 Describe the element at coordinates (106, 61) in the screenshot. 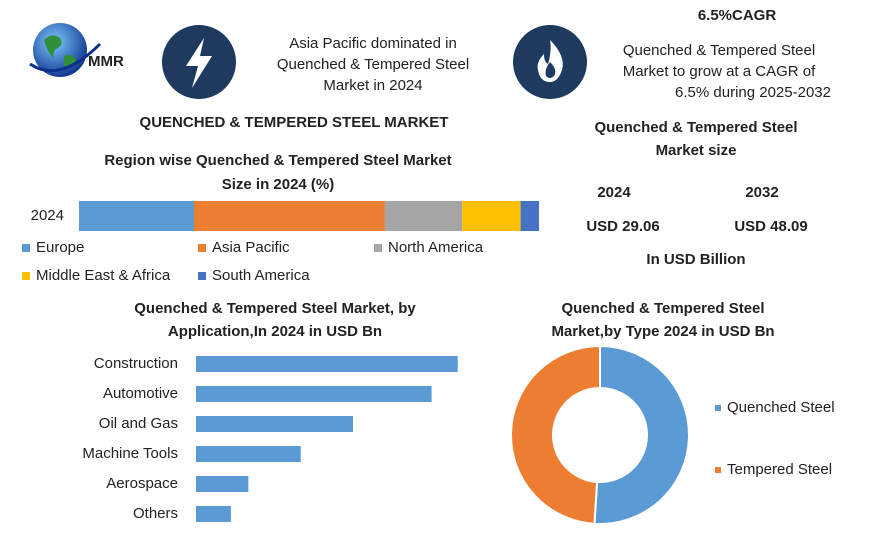

I see `logo-text: MMR` at that location.